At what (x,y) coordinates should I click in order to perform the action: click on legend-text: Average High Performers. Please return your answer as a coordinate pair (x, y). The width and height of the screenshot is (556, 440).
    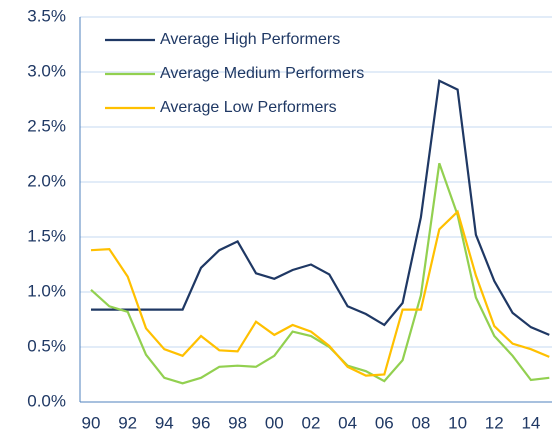
    Looking at the image, I should click on (250, 39).